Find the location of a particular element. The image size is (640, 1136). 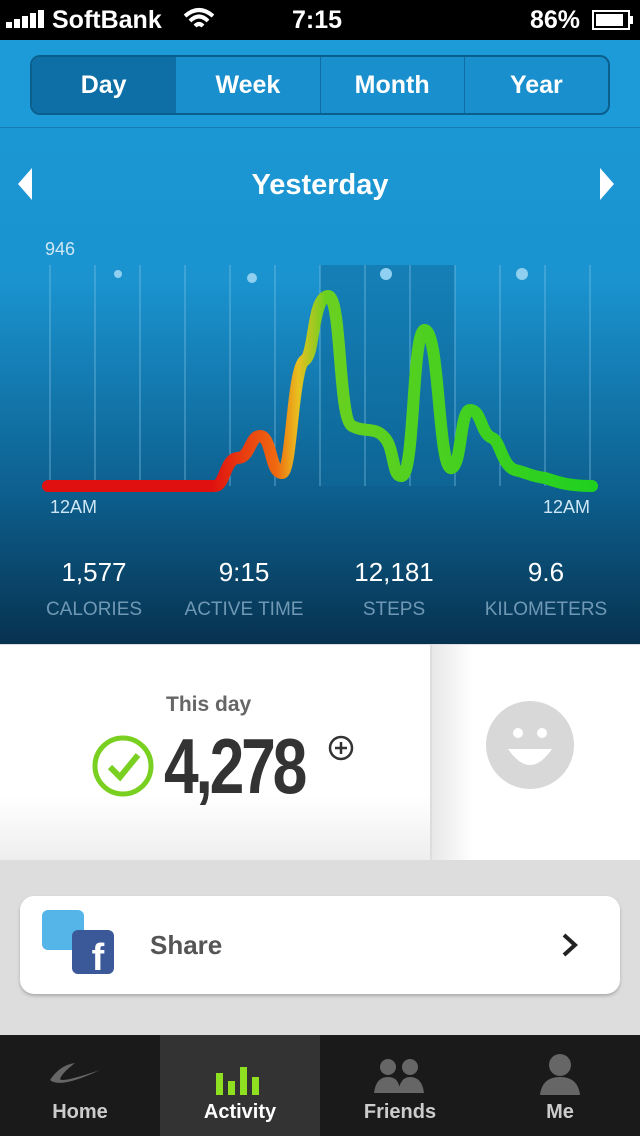

tab-bar: Home Activity Friends Me is located at coordinates (320, 1085).